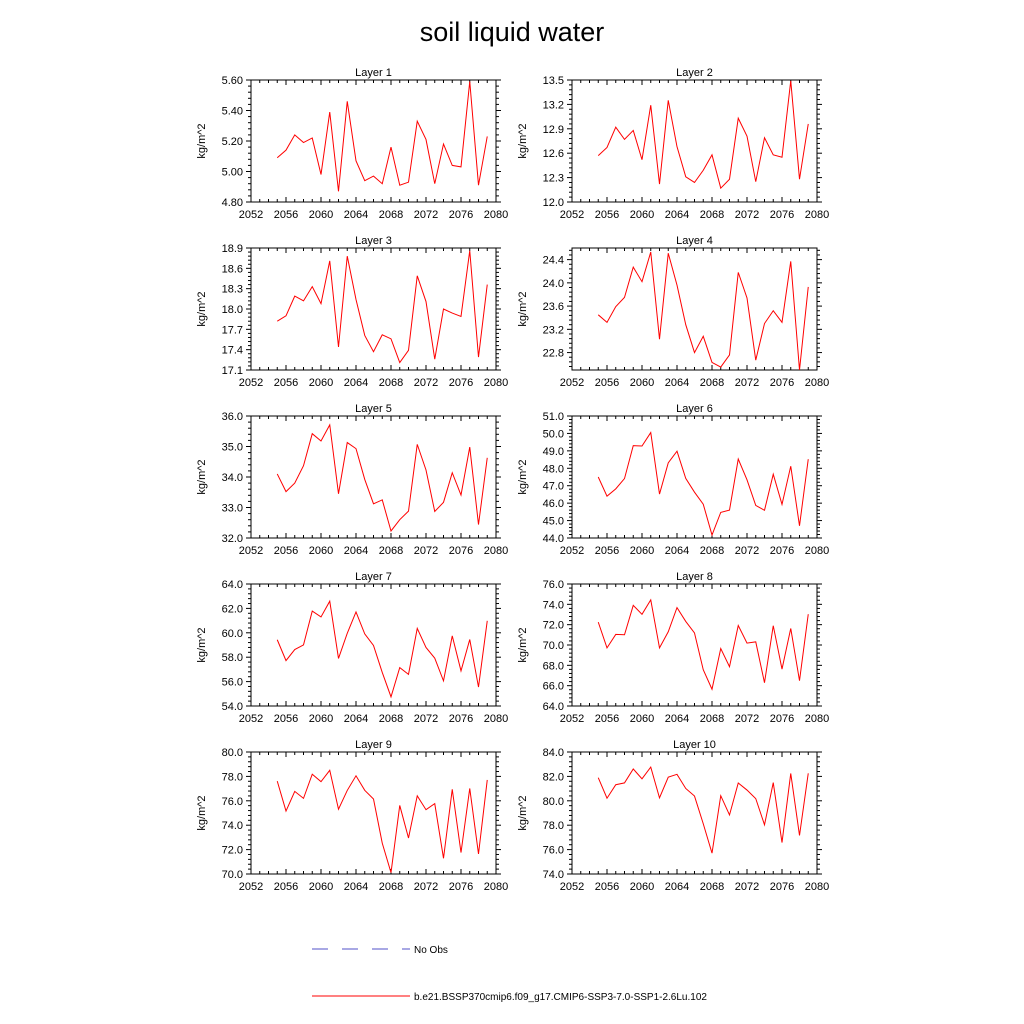 The height and width of the screenshot is (1024, 1024). What do you see at coordinates (553, 154) in the screenshot?
I see `layer-2-y-tick-label: 12.6` at bounding box center [553, 154].